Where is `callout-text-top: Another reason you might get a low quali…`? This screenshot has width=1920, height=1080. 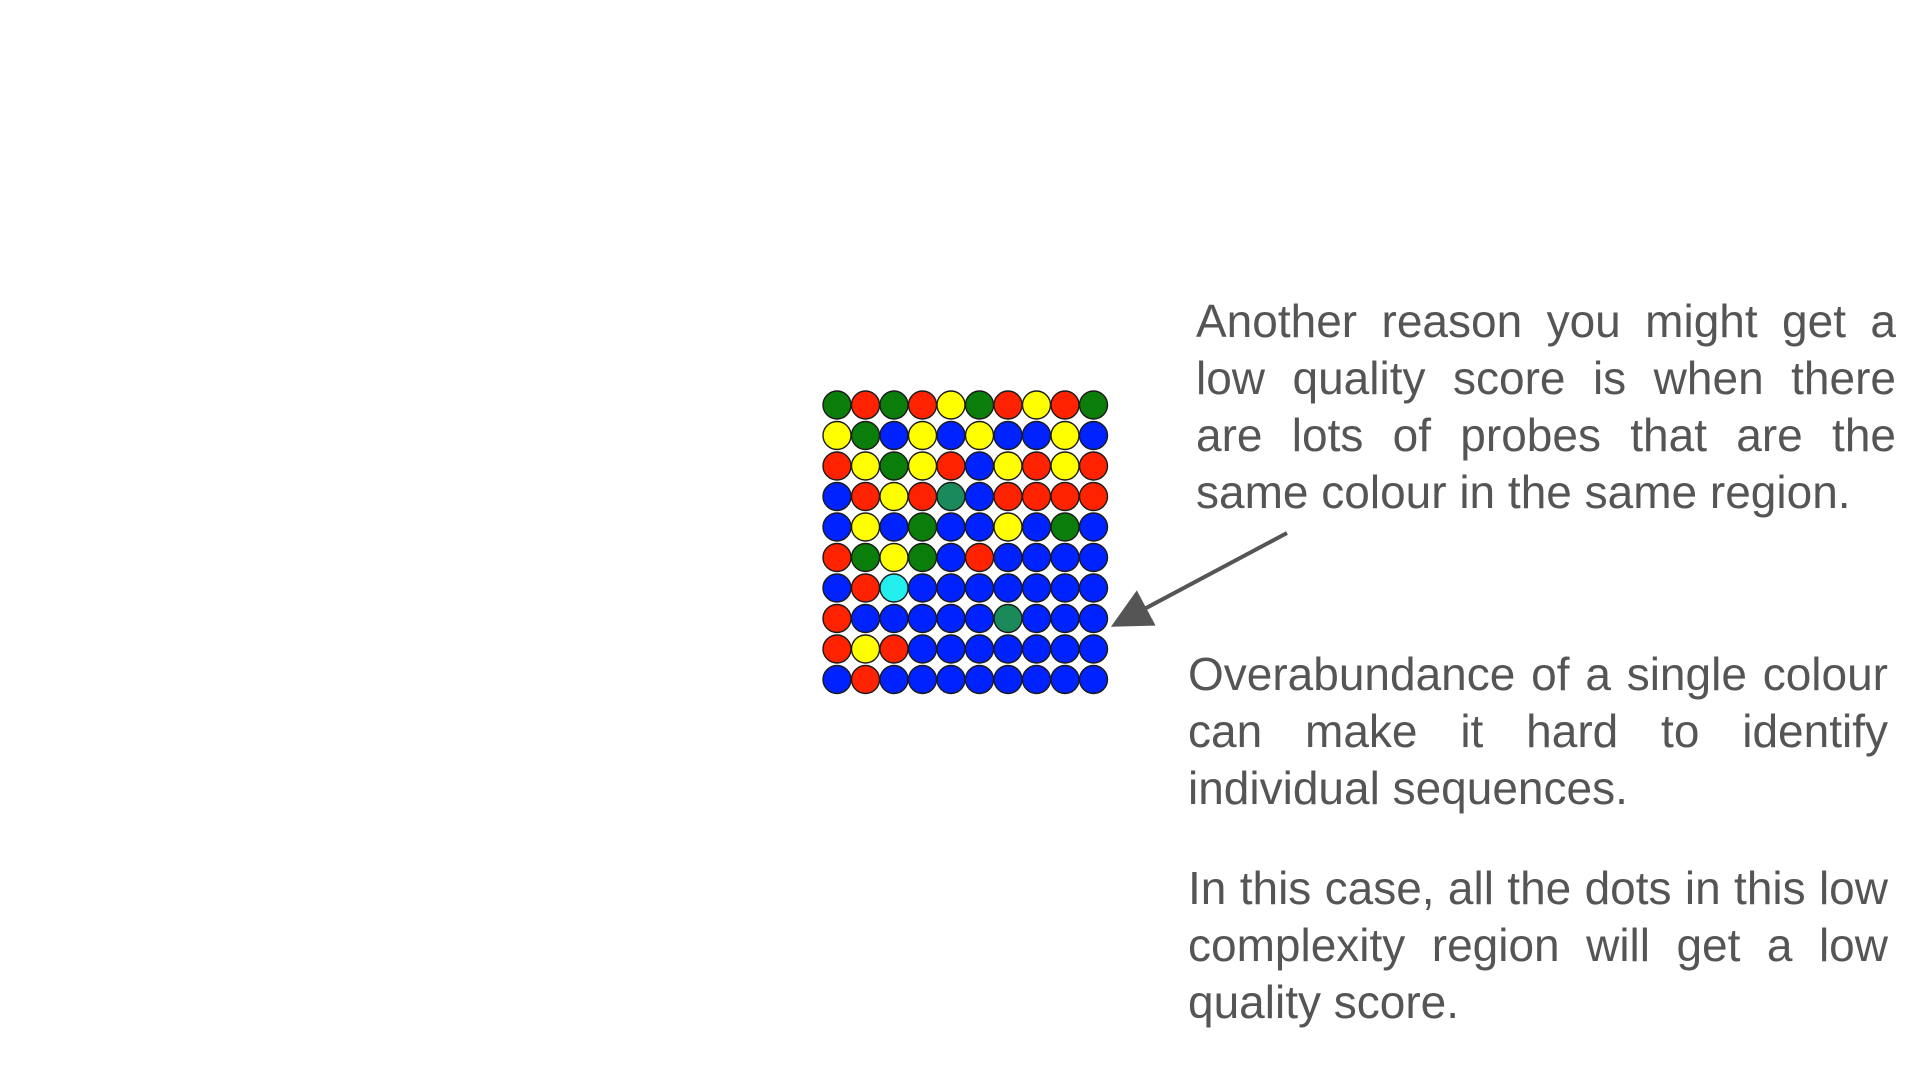 callout-text-top: Another reason you might get a low quali… is located at coordinates (1546, 406).